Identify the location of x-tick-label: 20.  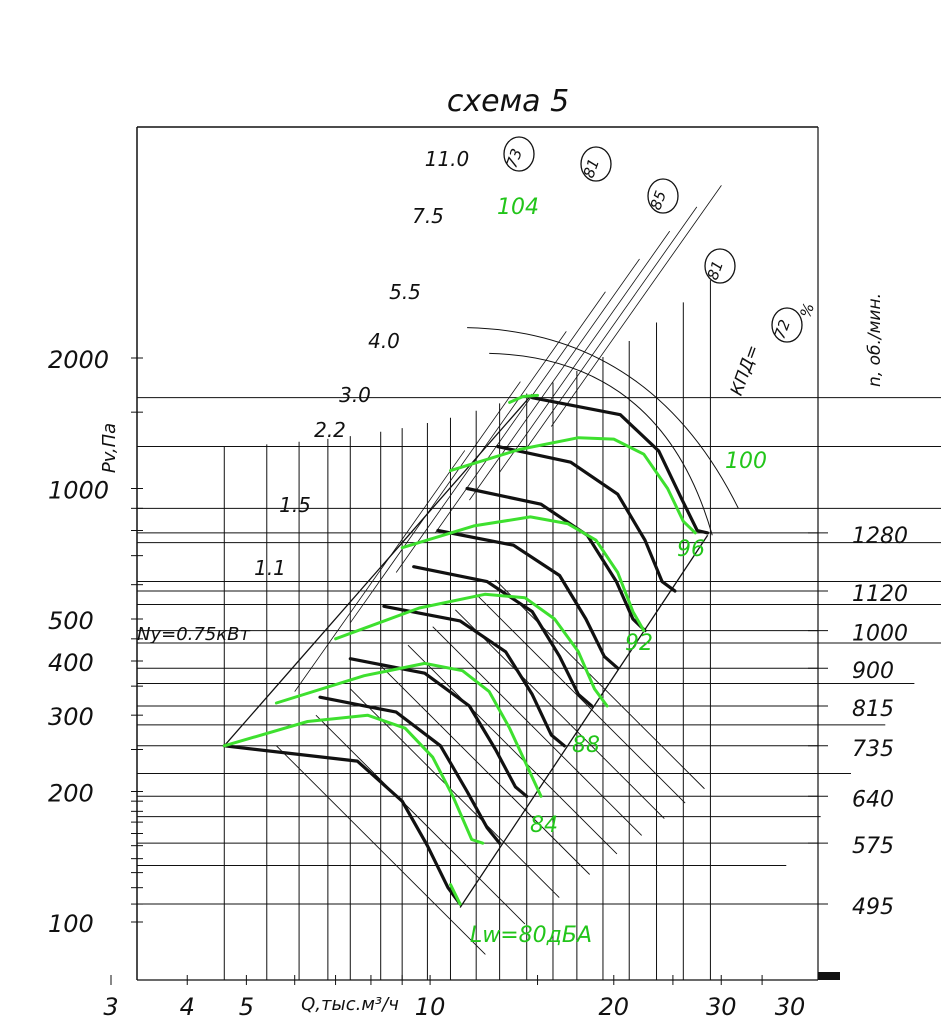
(614, 1007).